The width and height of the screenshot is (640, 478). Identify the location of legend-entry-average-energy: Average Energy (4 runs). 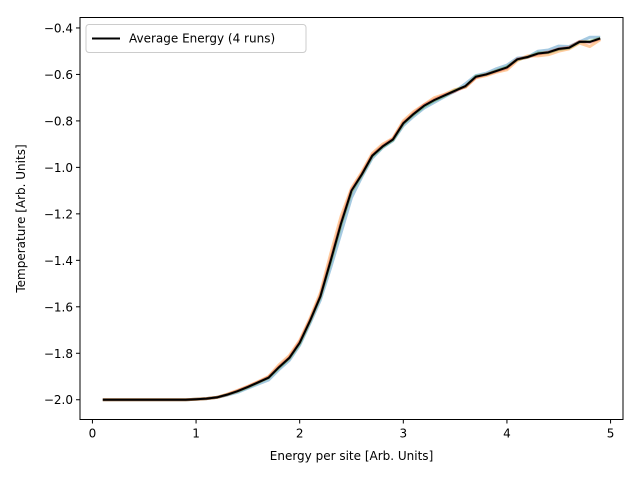
(202, 39).